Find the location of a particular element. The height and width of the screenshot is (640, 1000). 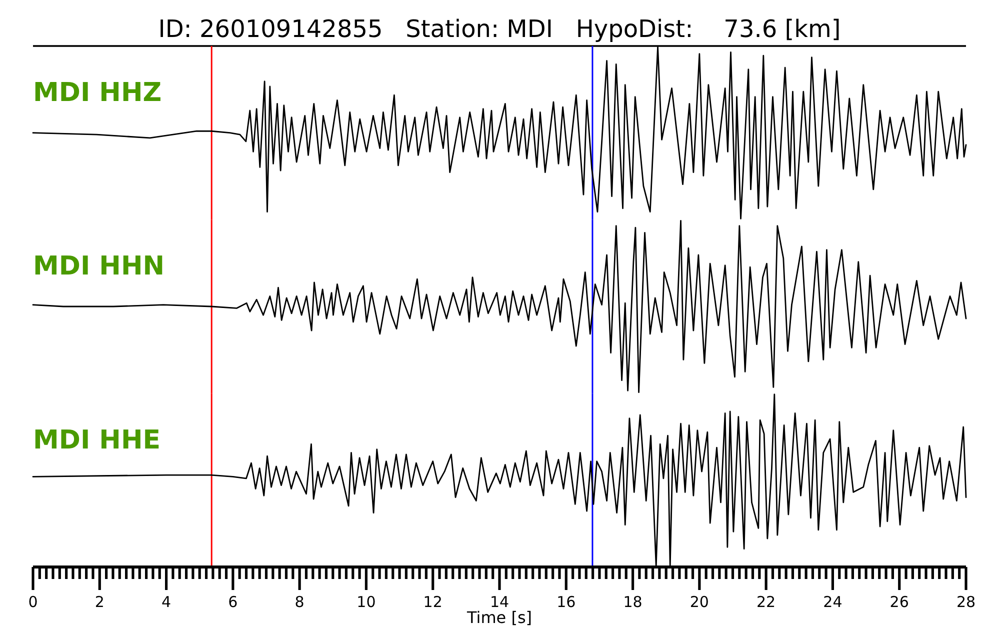

x-tick-label: 22 is located at coordinates (766, 602).